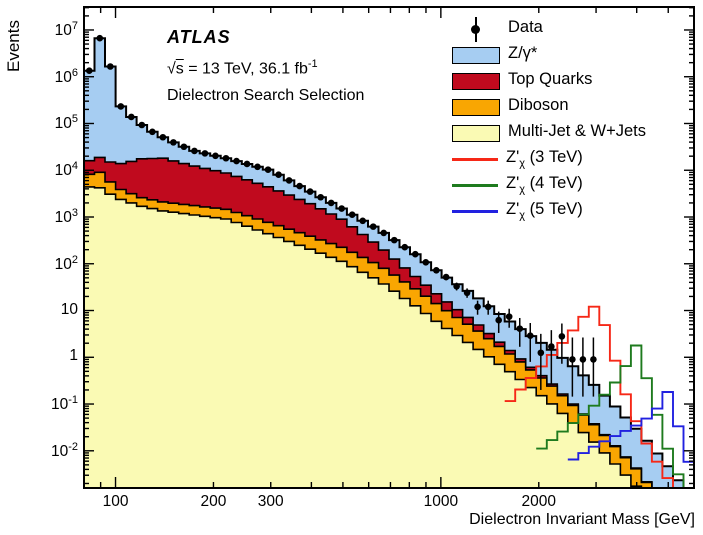 This screenshot has height=535, width=703. I want to click on energy-lumi-label: √s = 13 TeV, 36.1 fb-1, so click(265, 66).